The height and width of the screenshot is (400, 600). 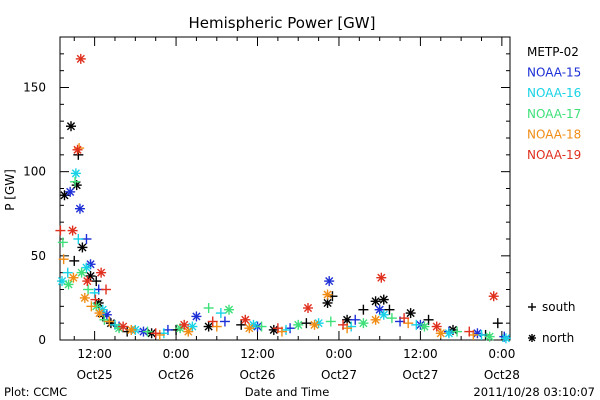 I want to click on legend-entry: NOAA-15, so click(x=554, y=73).